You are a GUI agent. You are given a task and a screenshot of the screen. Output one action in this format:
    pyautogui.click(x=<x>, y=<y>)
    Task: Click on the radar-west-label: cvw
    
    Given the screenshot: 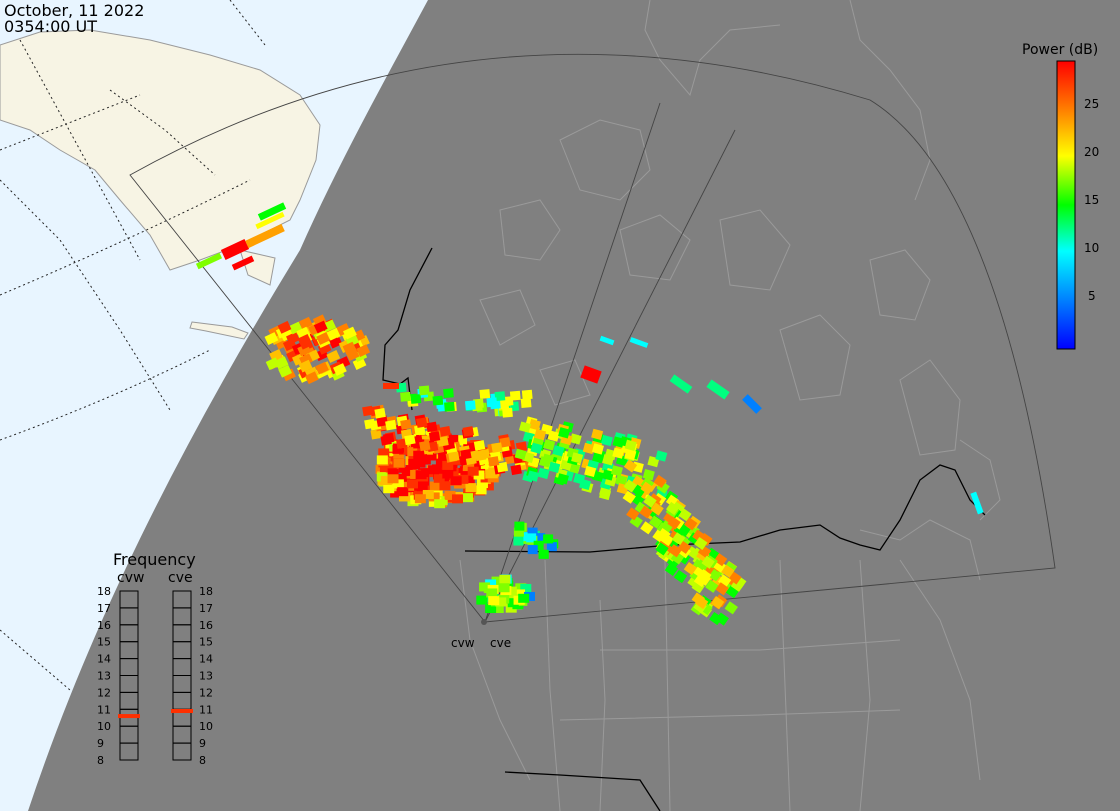 What is the action you would take?
    pyautogui.click(x=463, y=643)
    